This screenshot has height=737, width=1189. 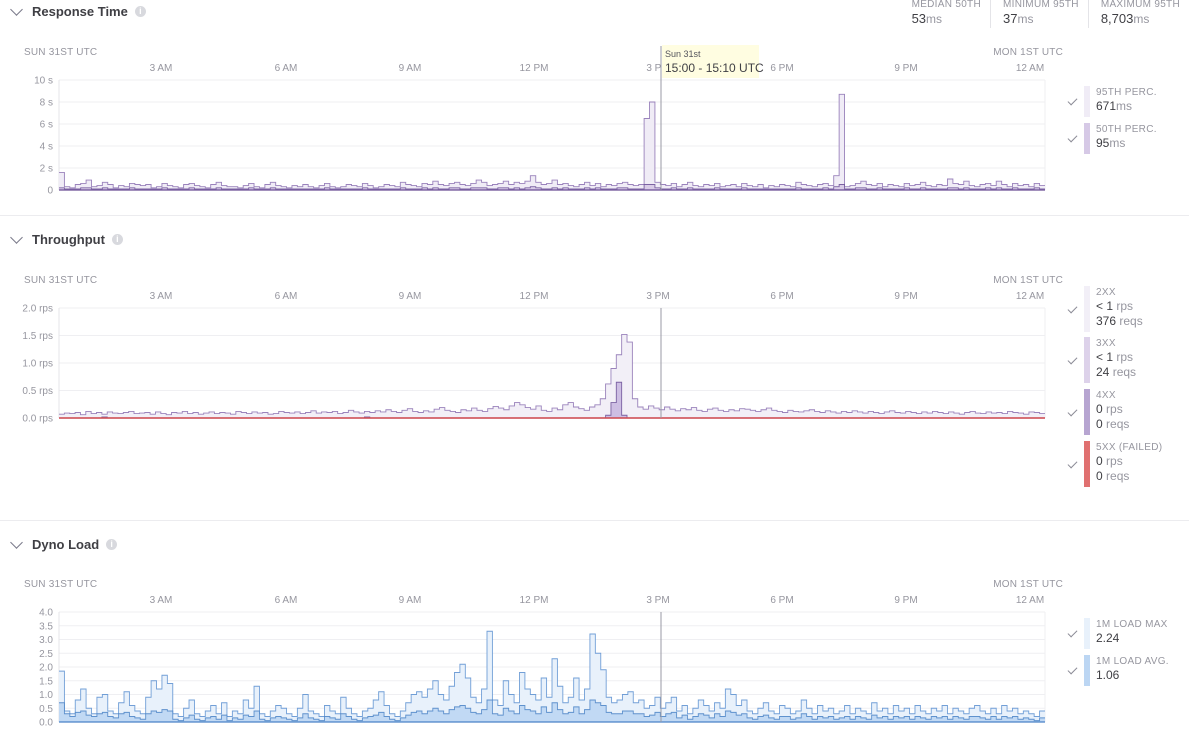 I want to click on y-tick-label: 1.0 rps, so click(x=37, y=364).